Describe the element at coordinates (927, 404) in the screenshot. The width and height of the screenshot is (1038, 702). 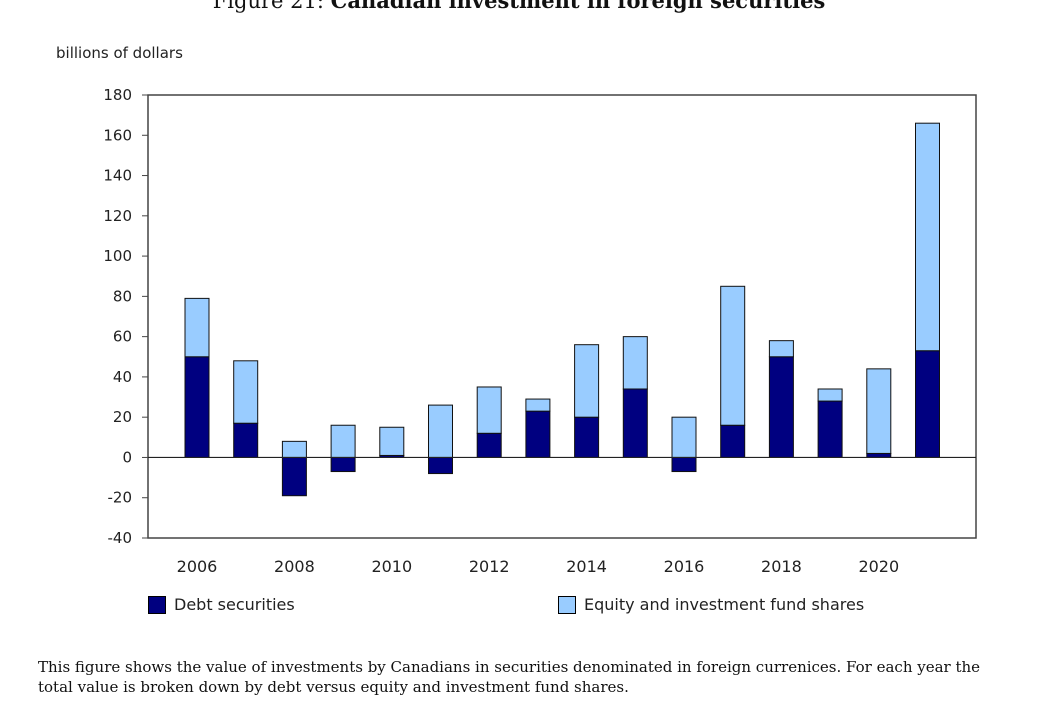
I see `bar-debt-2021` at that location.